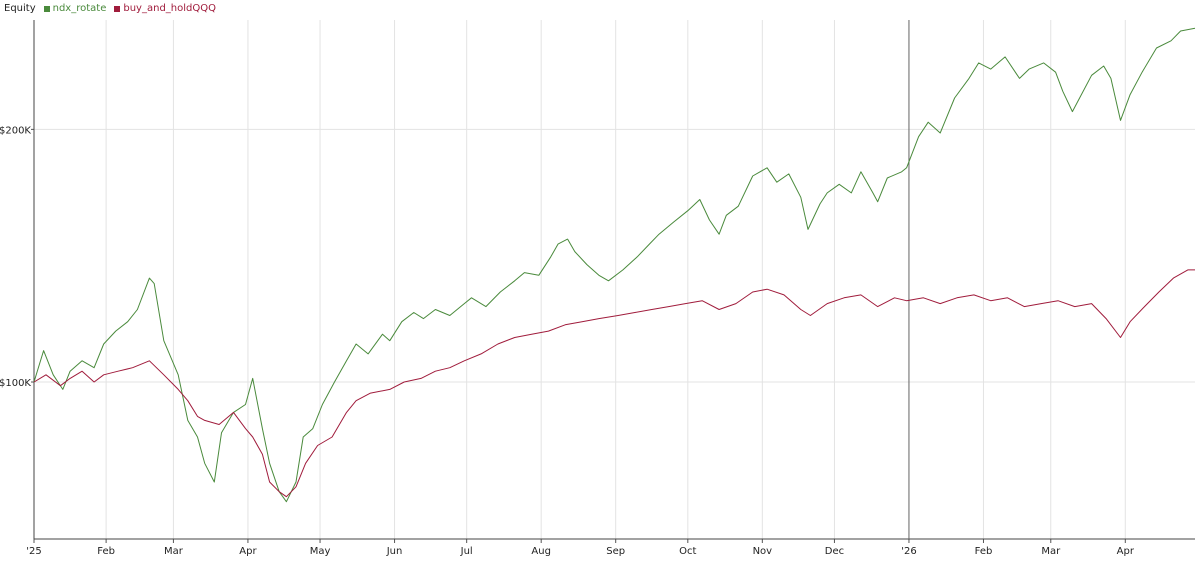 This screenshot has height=567, width=1200. Describe the element at coordinates (46, 8) in the screenshot. I see `legend-swatch-ndx-rotate` at that location.